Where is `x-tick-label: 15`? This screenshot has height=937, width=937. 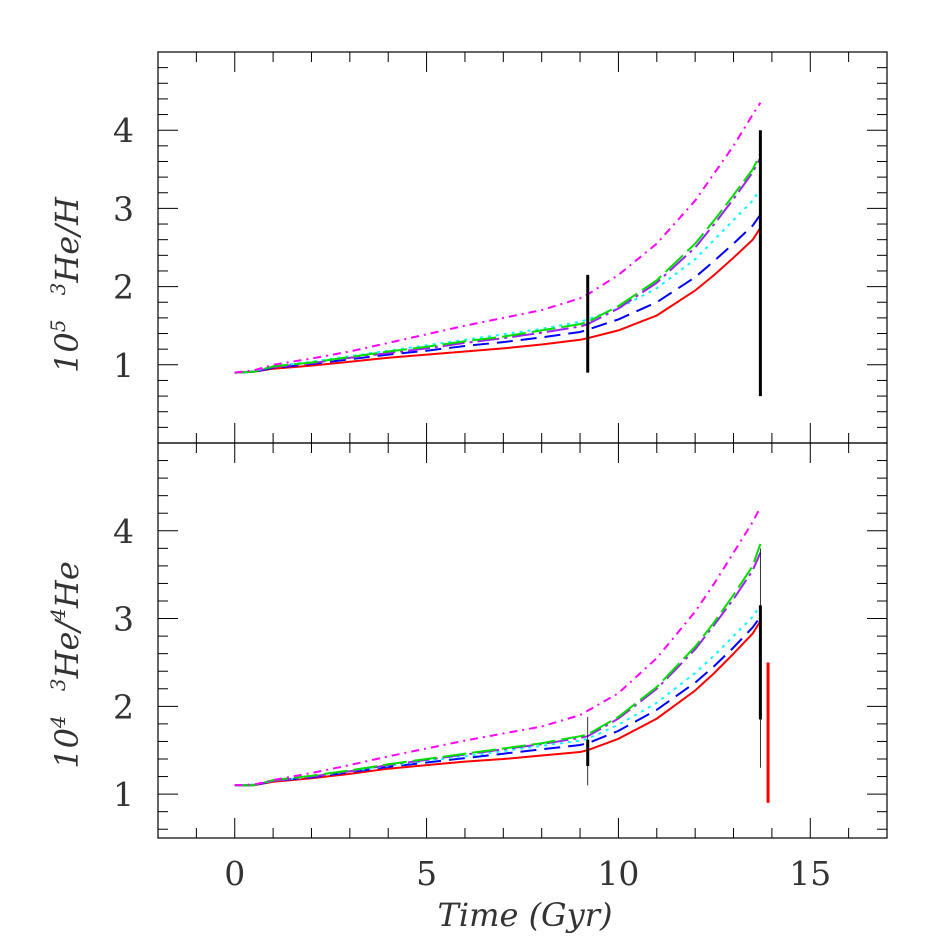
x-tick-label: 15 is located at coordinates (810, 873).